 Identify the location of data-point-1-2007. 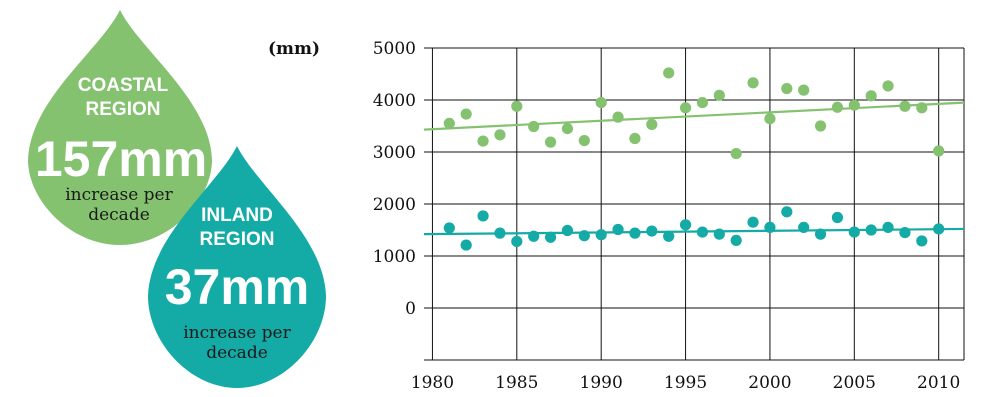
(888, 227).